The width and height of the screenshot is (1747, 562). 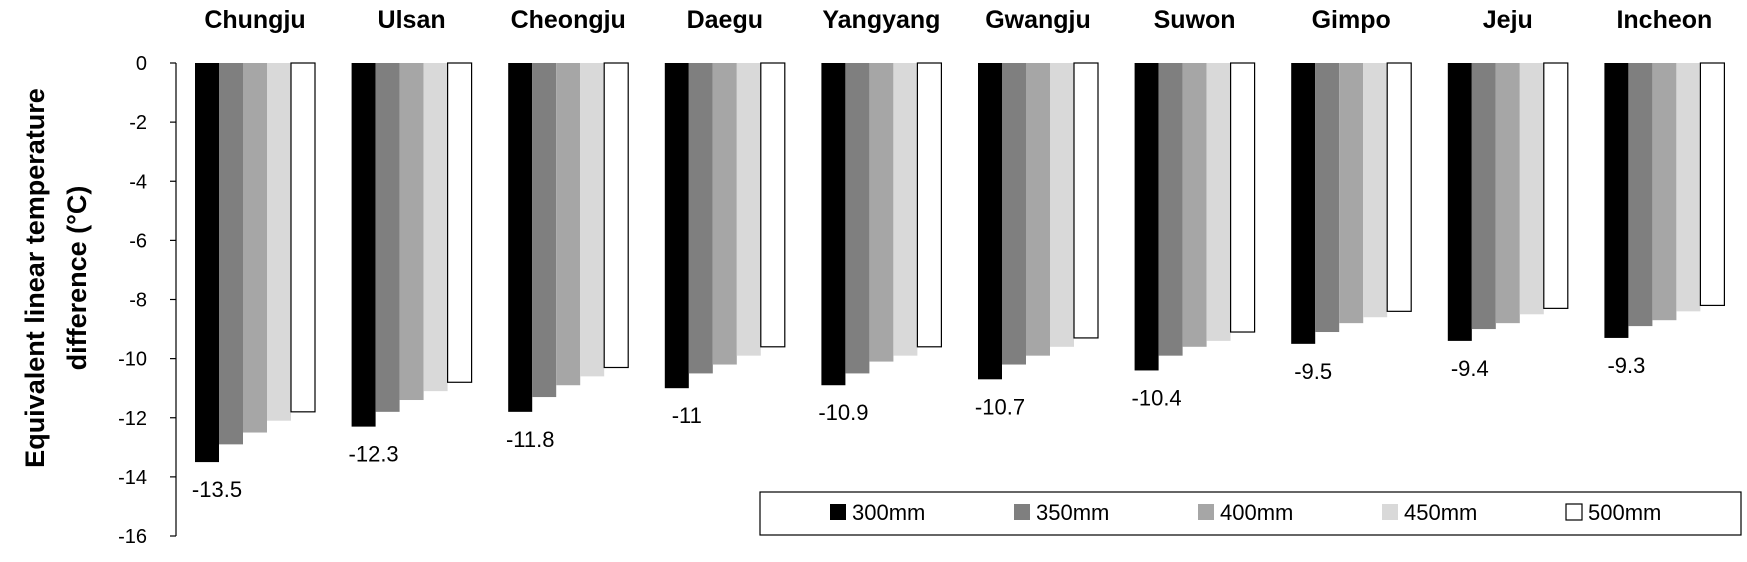 What do you see at coordinates (748, 209) in the screenshot?
I see `bar-daegu-450mm` at bounding box center [748, 209].